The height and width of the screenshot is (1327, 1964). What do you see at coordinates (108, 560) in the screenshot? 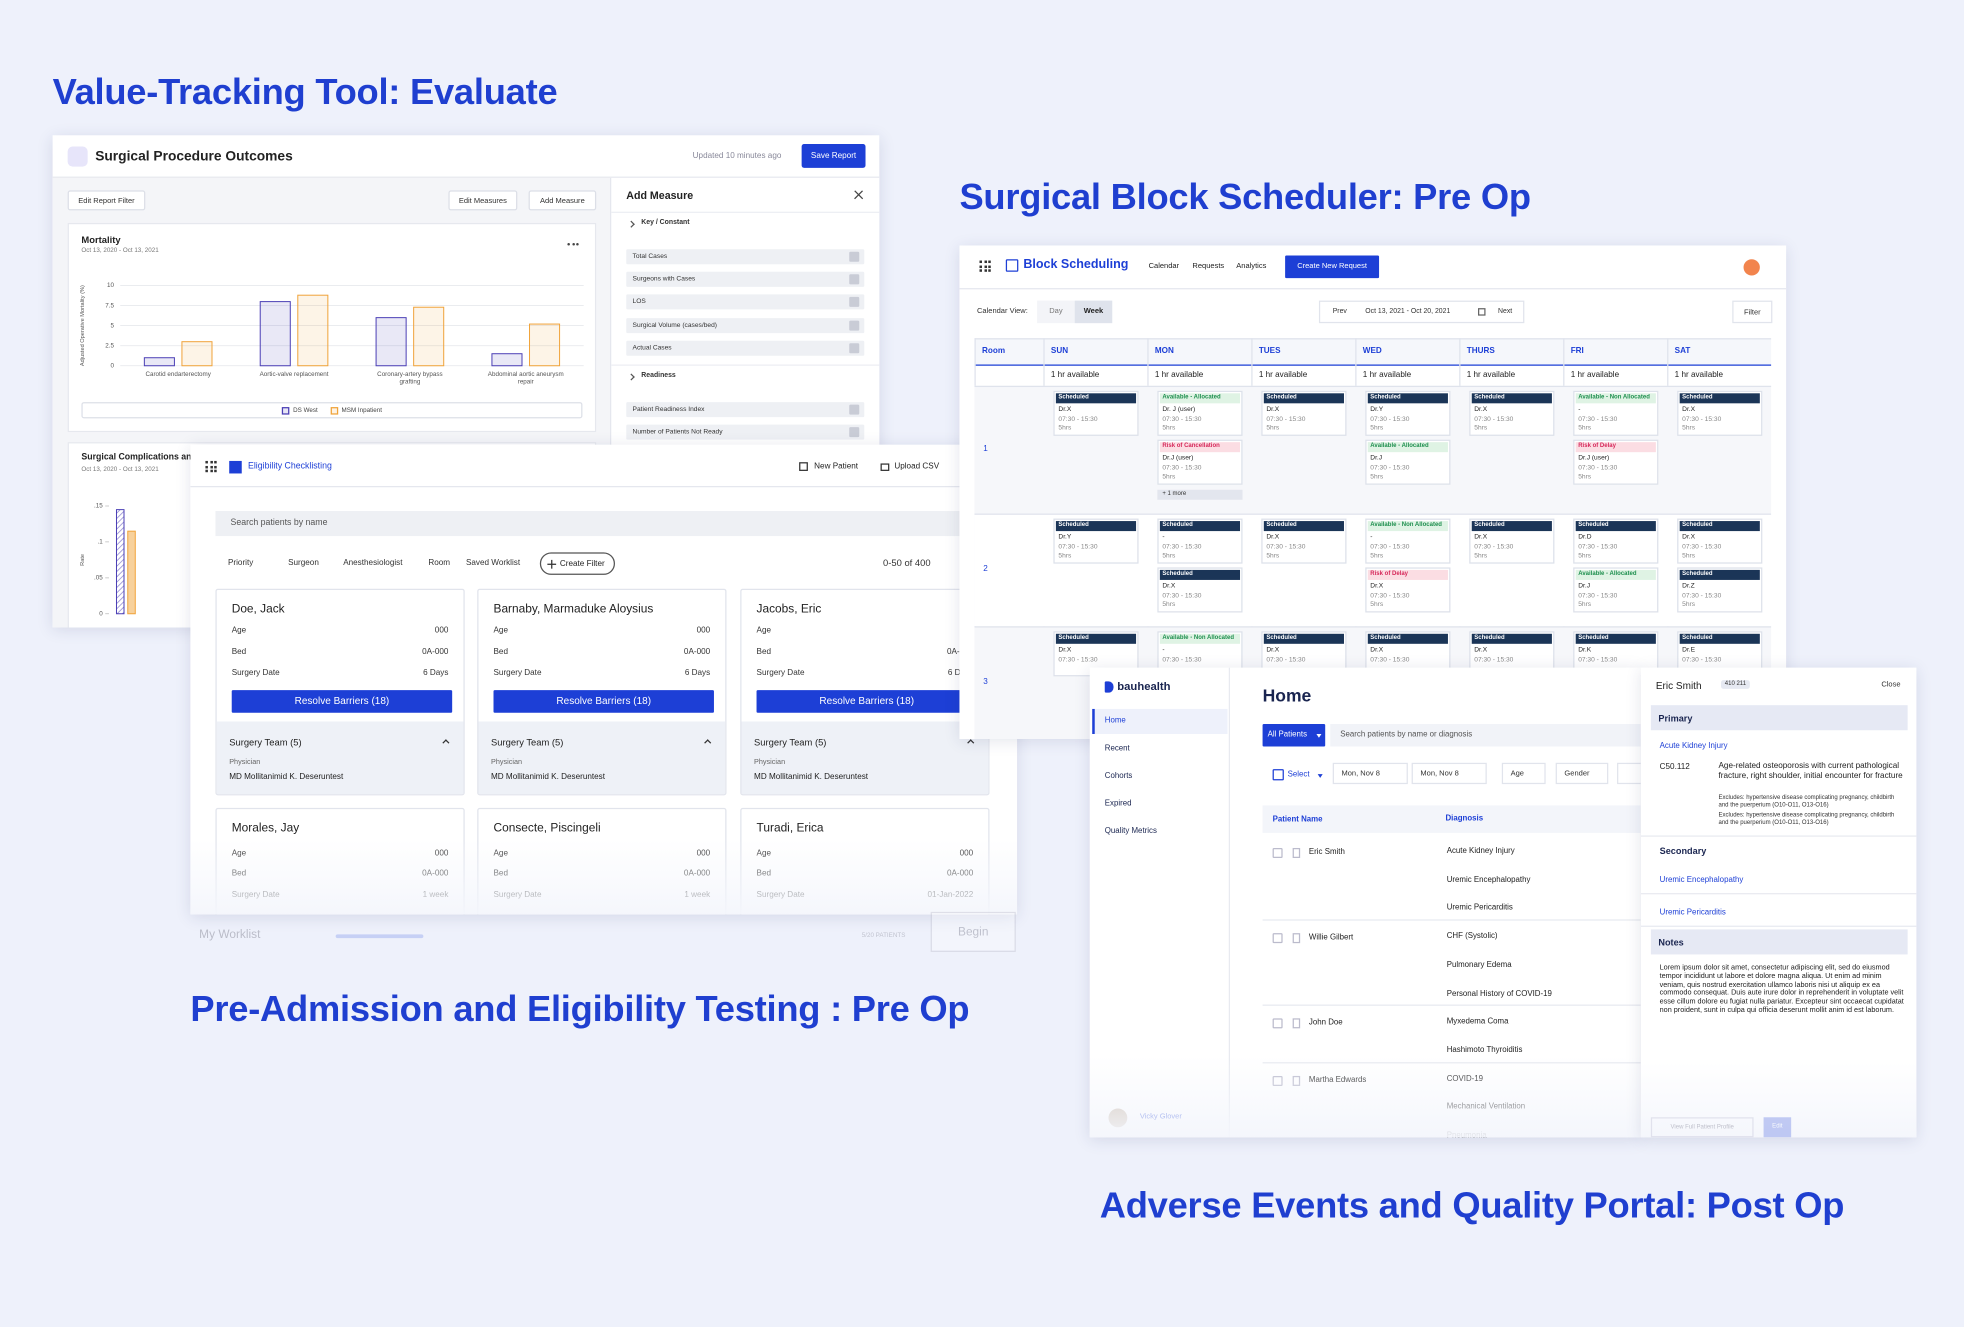
I see `chart-plot: .15 .1 .05 0 Rate` at bounding box center [108, 560].